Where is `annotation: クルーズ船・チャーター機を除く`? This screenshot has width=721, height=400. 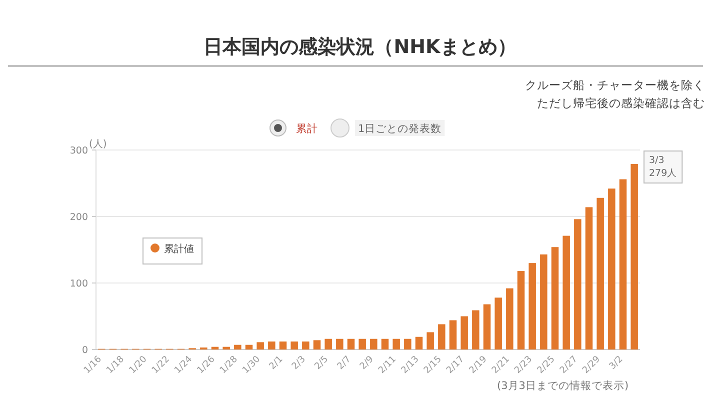
annotation: クルーズ船・チャーター機を除く is located at coordinates (615, 85).